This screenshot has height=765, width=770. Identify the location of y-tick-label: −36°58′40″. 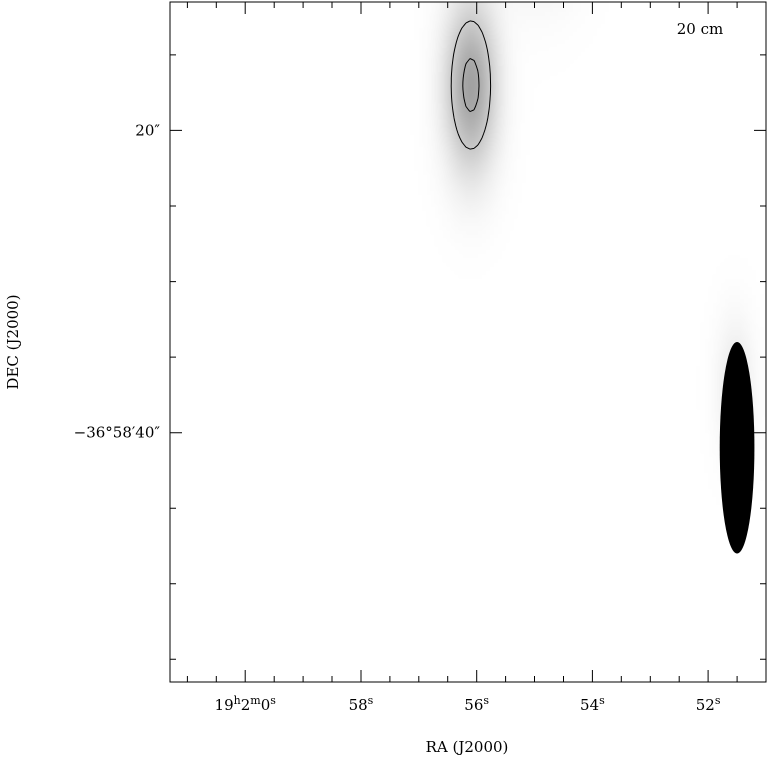
(117, 433).